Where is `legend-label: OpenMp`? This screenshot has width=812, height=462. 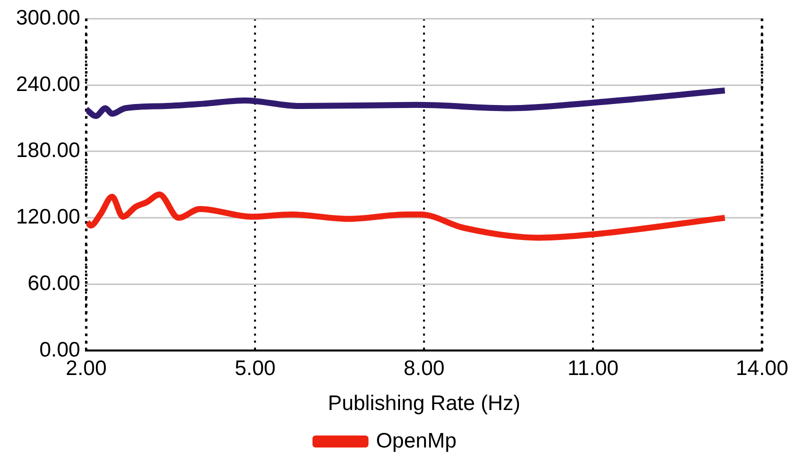 legend-label: OpenMp is located at coordinates (416, 440).